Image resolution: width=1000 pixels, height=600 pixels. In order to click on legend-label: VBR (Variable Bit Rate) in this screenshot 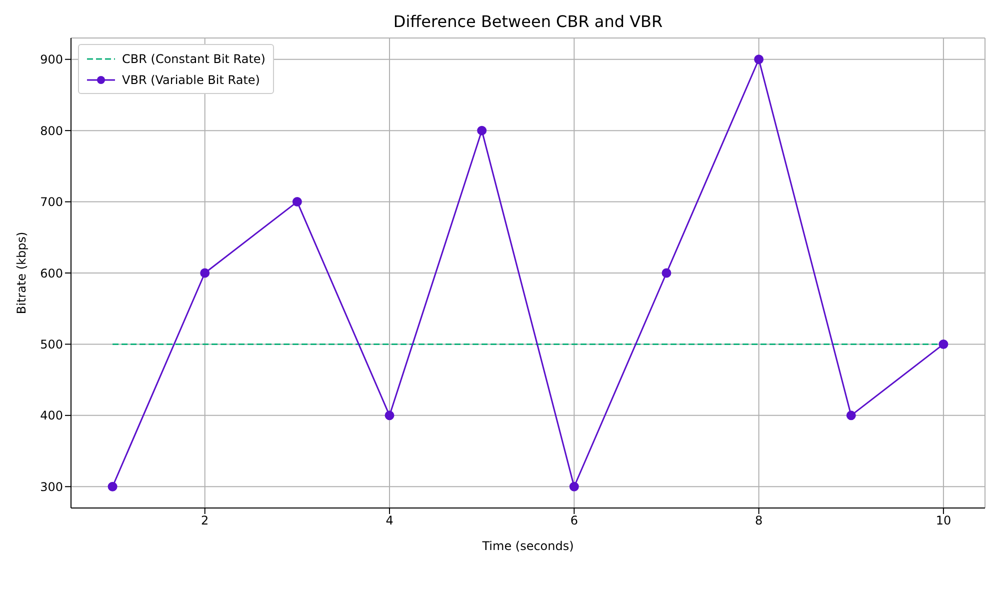, I will do `click(191, 79)`.